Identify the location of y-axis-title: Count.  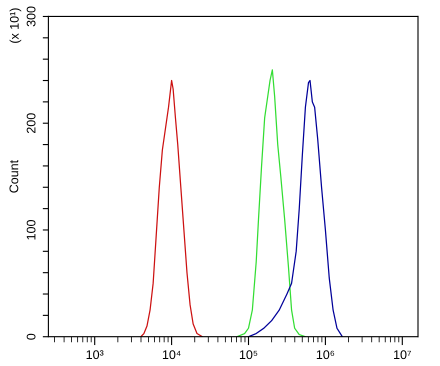
(13, 176).